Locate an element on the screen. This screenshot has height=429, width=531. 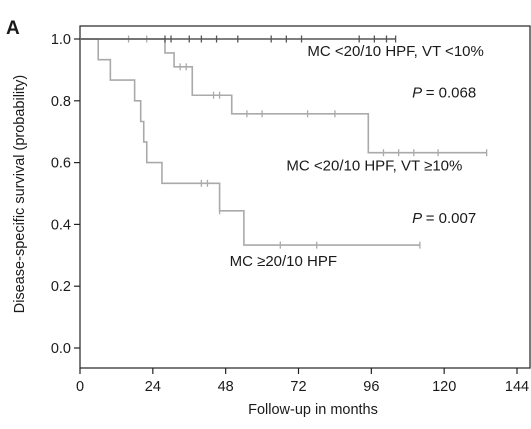
x-tick-label: 0 is located at coordinates (80, 387).